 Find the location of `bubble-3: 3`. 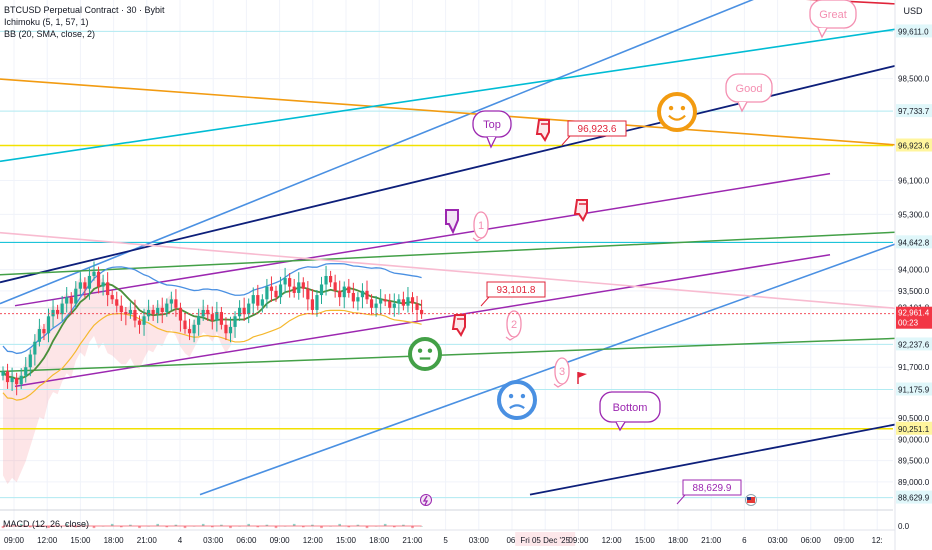

bubble-3: 3 is located at coordinates (561, 372).